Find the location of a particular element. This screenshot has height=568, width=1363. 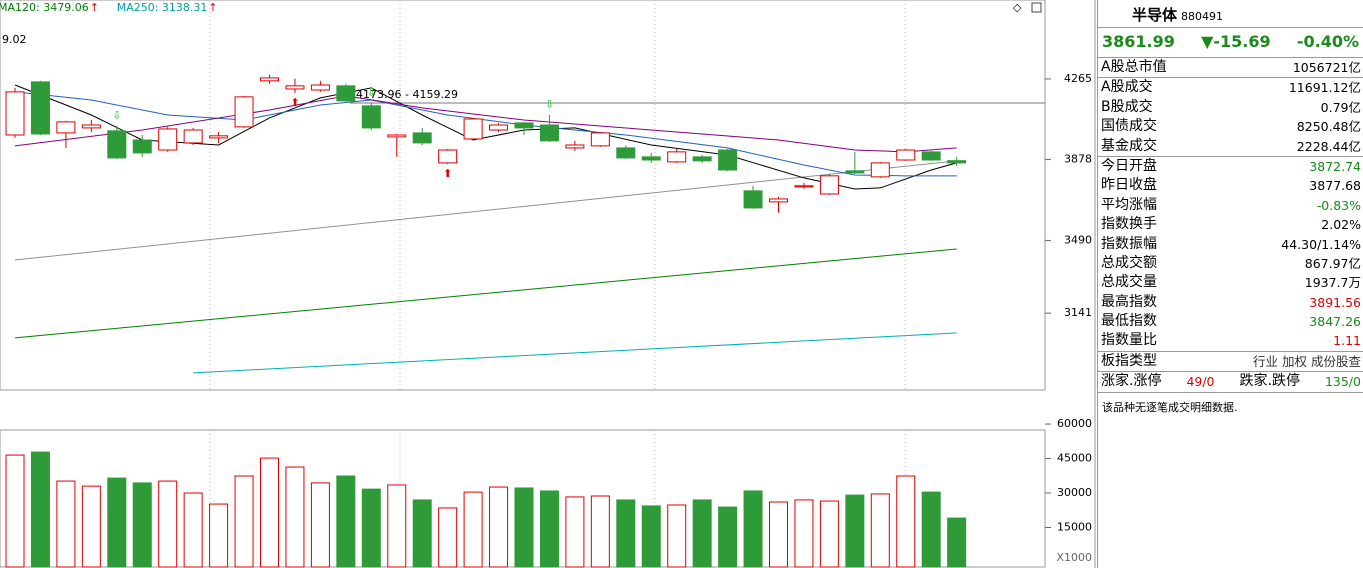

stat-row: B股成交 0.79亿 is located at coordinates (1230, 107).